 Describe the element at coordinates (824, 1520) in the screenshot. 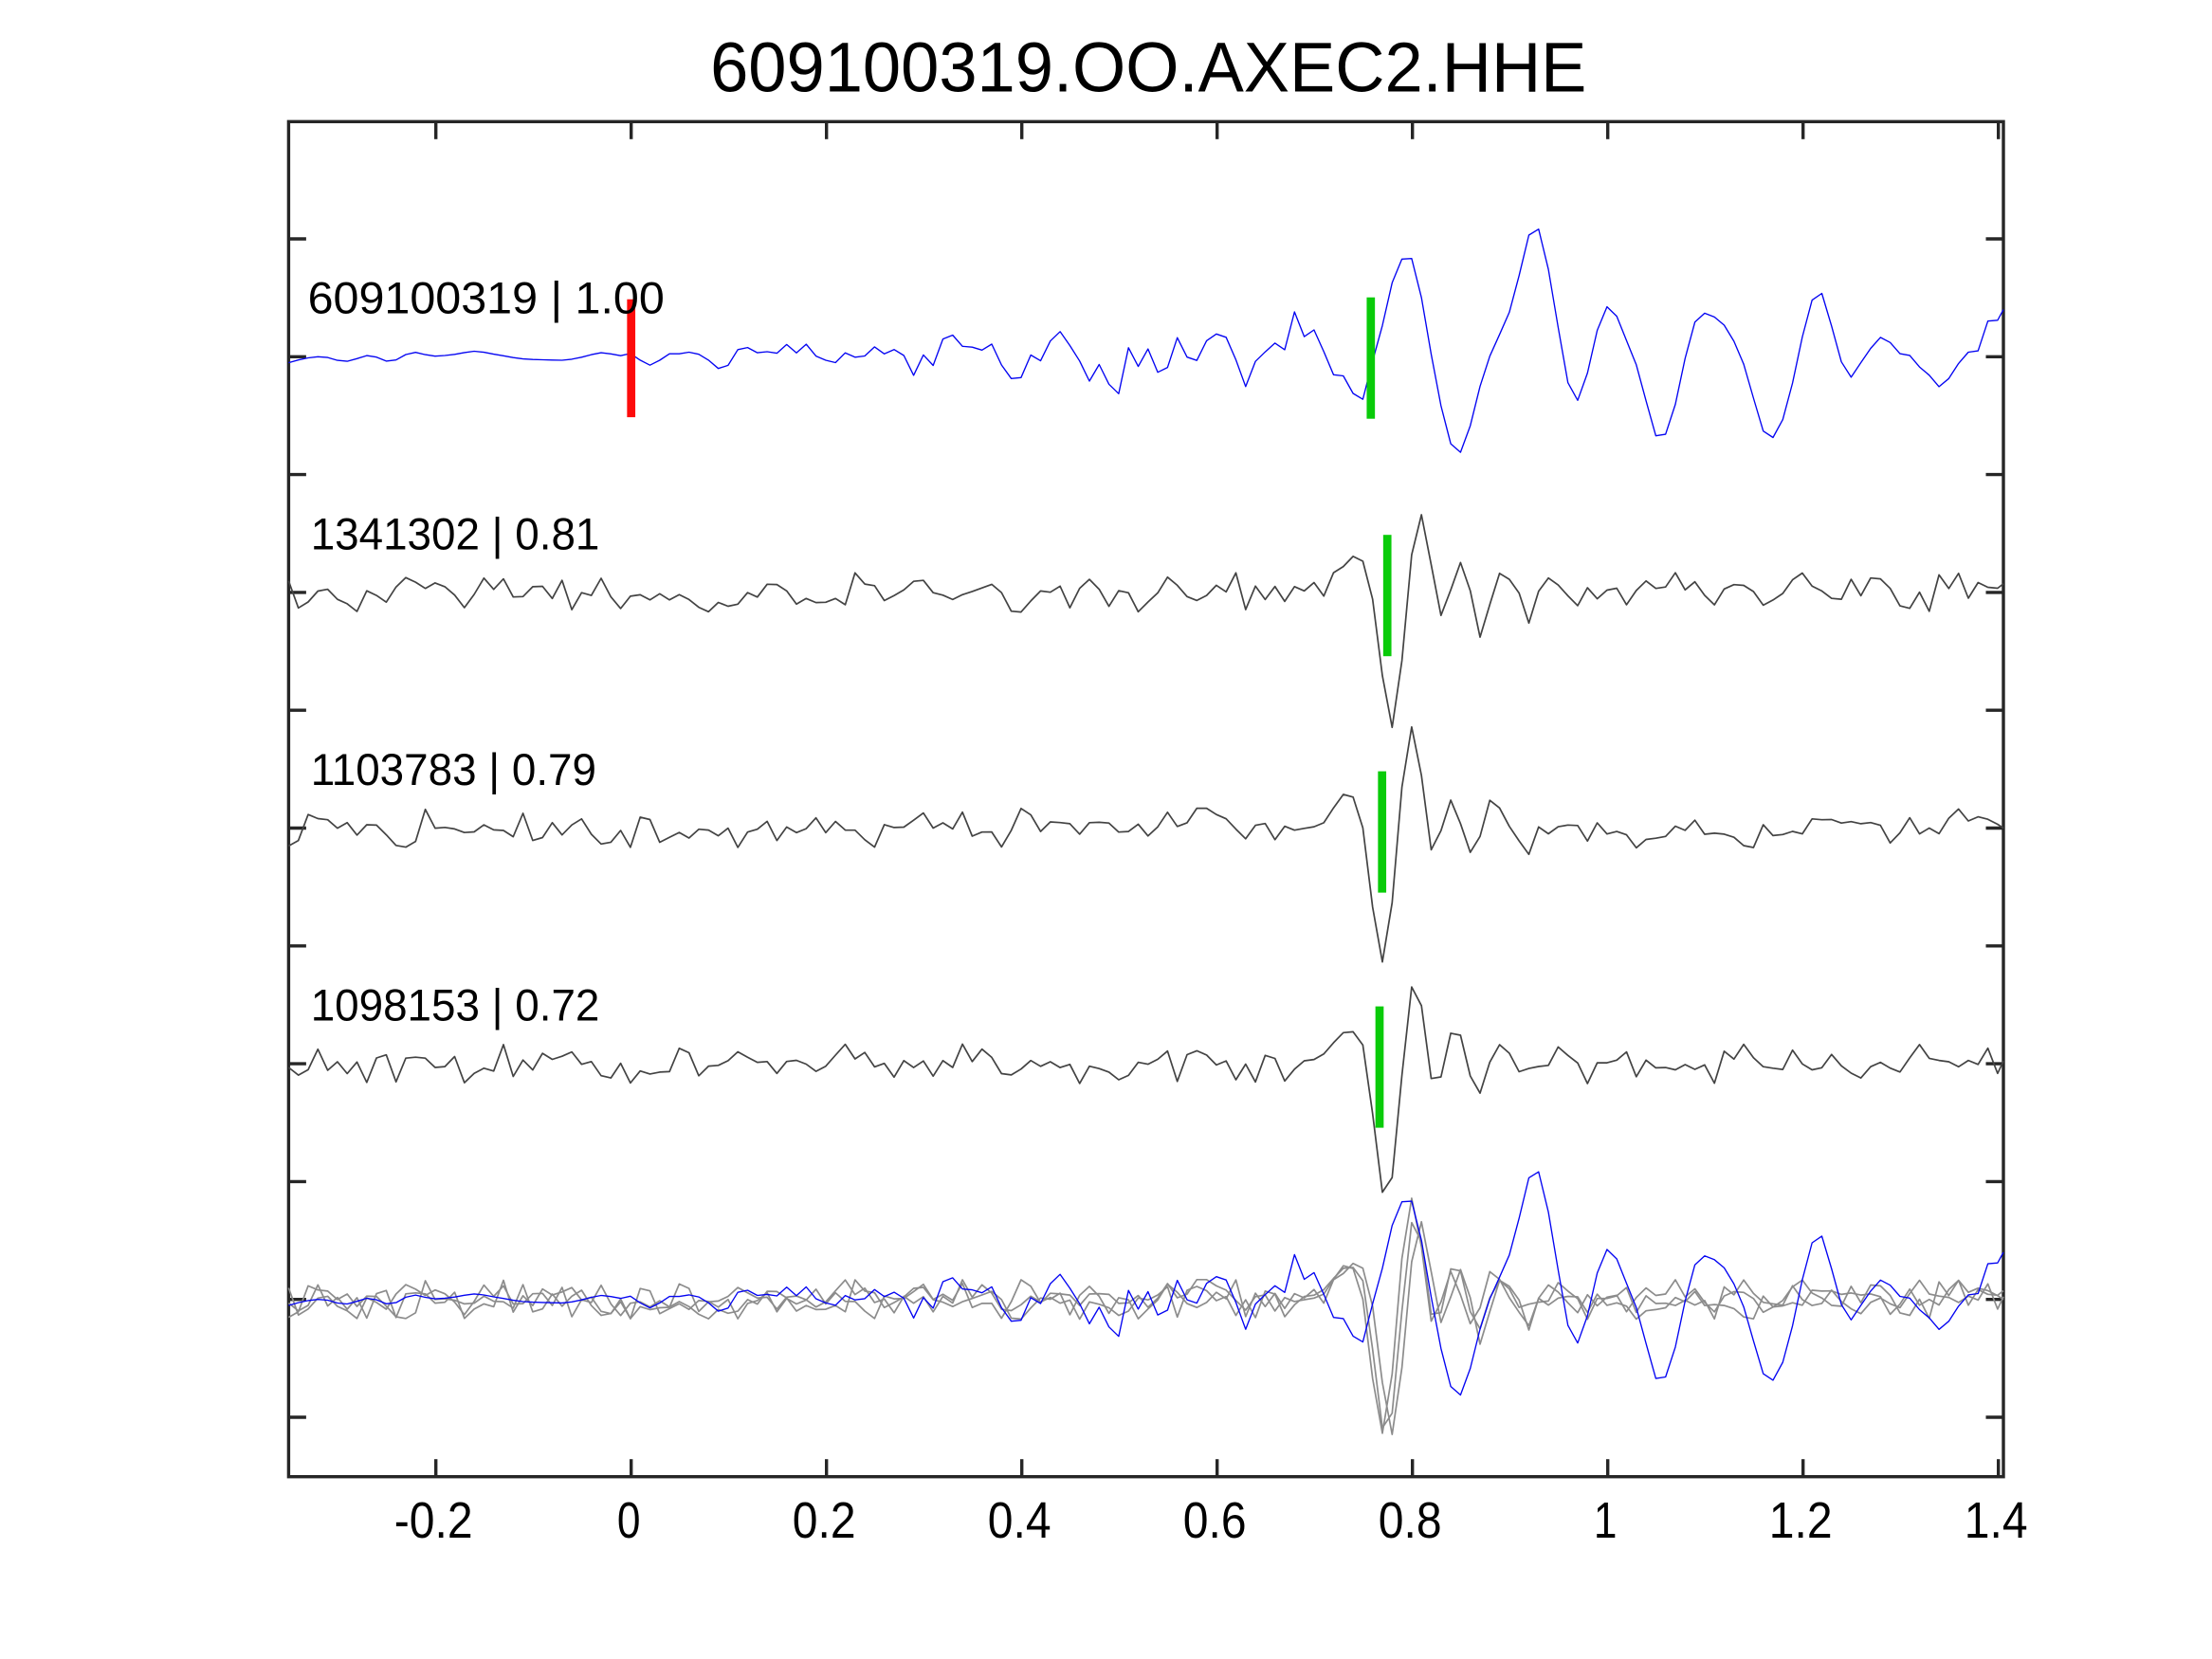

I see `svg-text: 0.2` at that location.